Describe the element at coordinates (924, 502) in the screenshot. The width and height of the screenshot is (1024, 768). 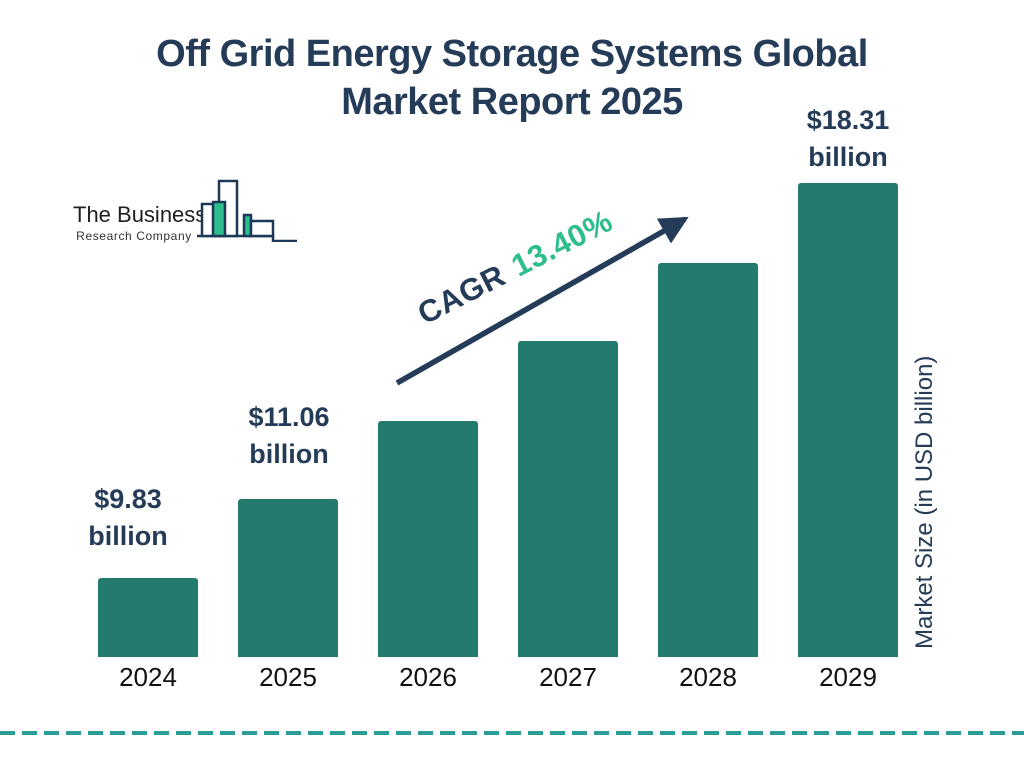
I see `y-axis-label: Market Size (in USD billion)` at that location.